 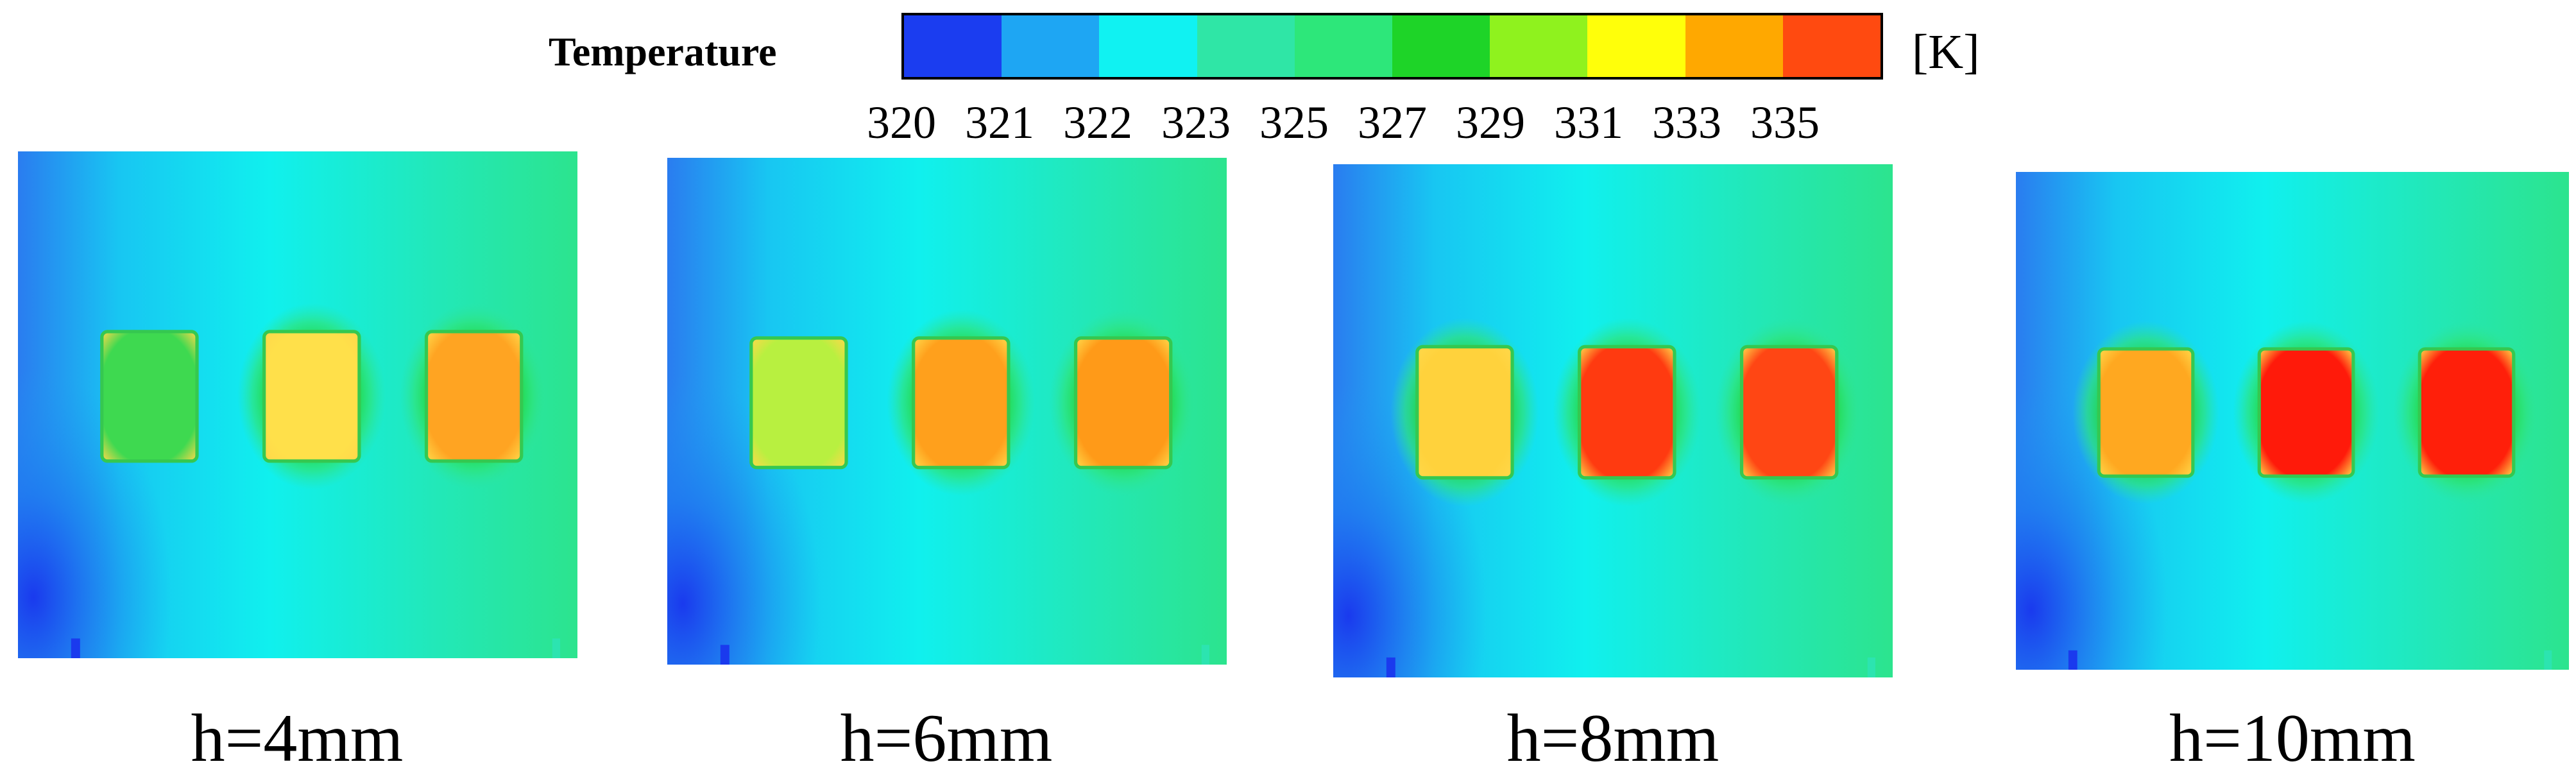 I want to click on panel-caption: h=6mm, so click(x=946, y=738).